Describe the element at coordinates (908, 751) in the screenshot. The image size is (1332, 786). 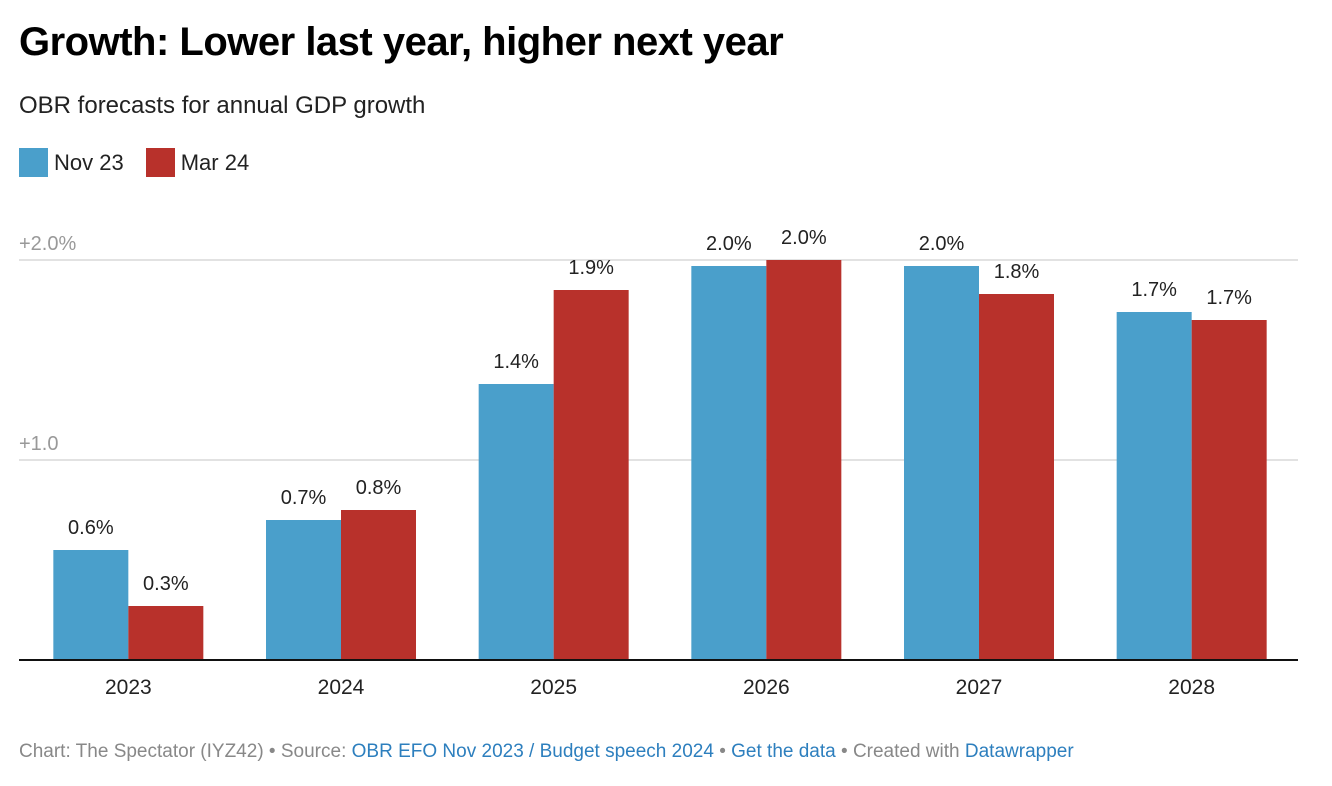
I see `created-with-label: Created with` at that location.